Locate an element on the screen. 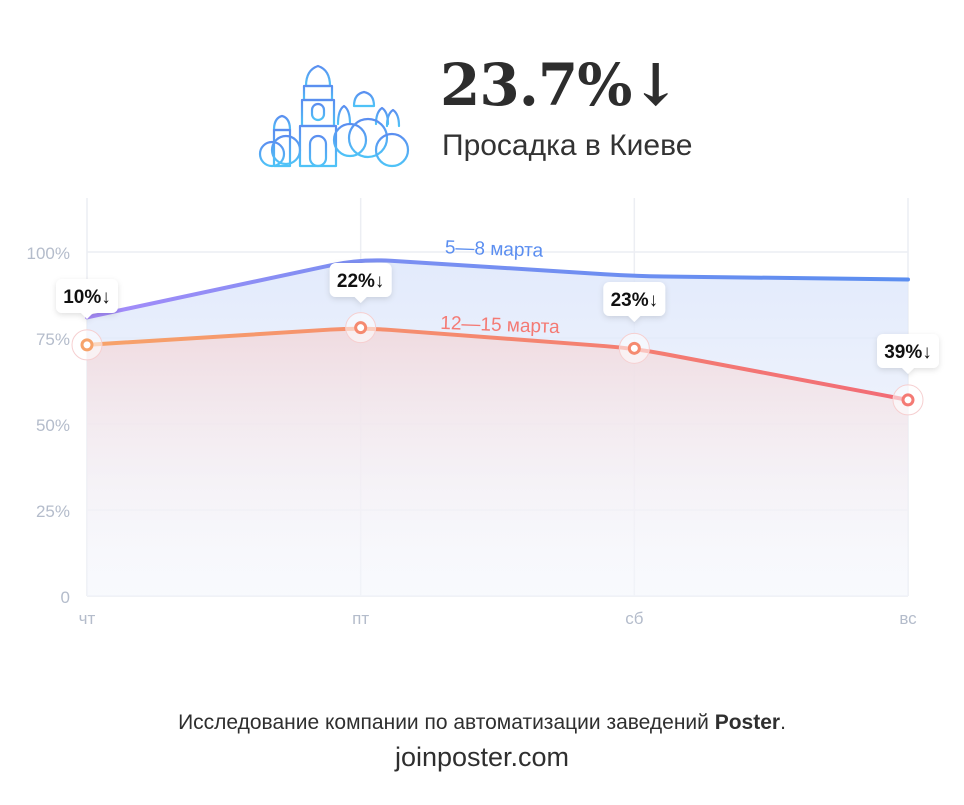 Image resolution: width=964 pixels, height=805 pixels. subtitle: Просадка в Киеве is located at coordinates (567, 145).